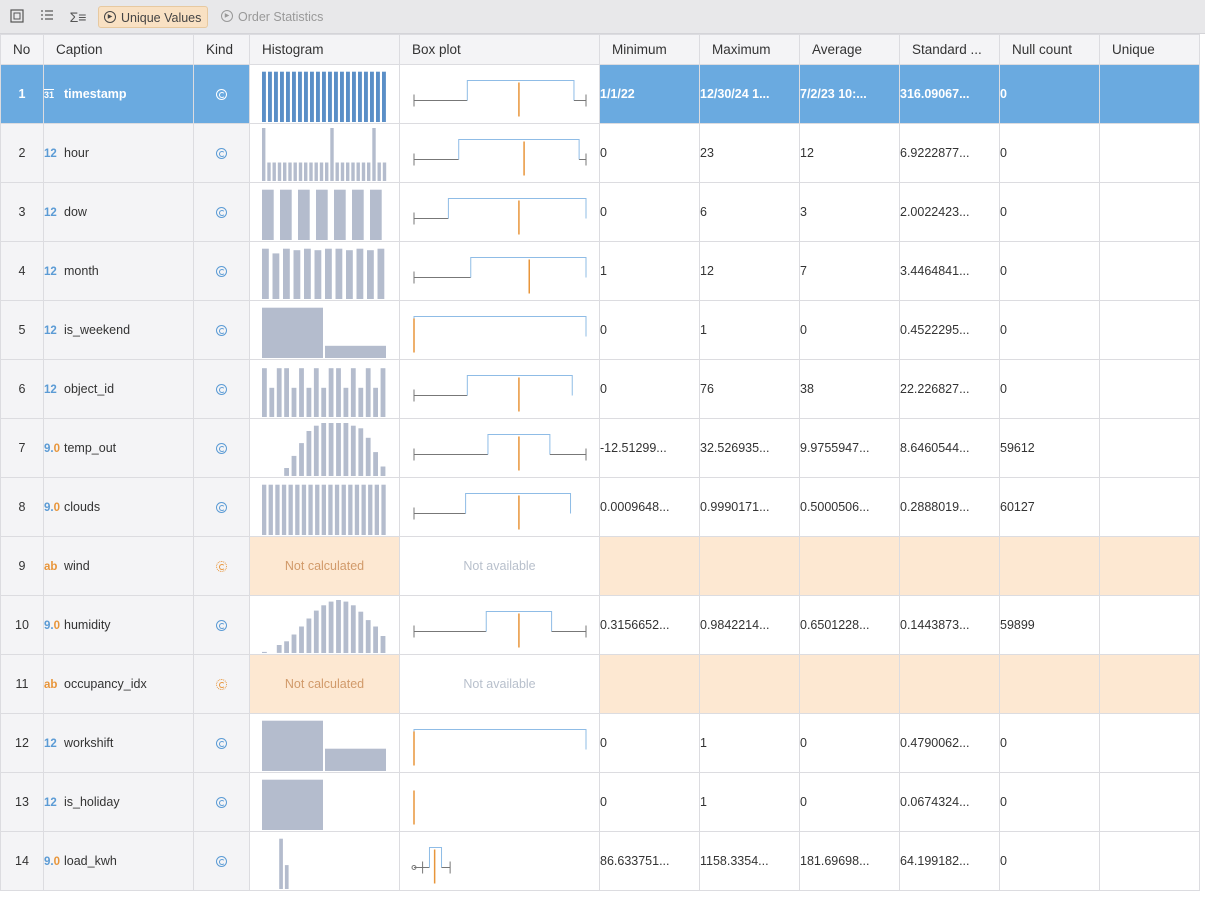 Image resolution: width=1205 pixels, height=897 pixels. I want to click on table-row: 12 12 workshift 0 1 0 0.4790062... 0, so click(600, 743).